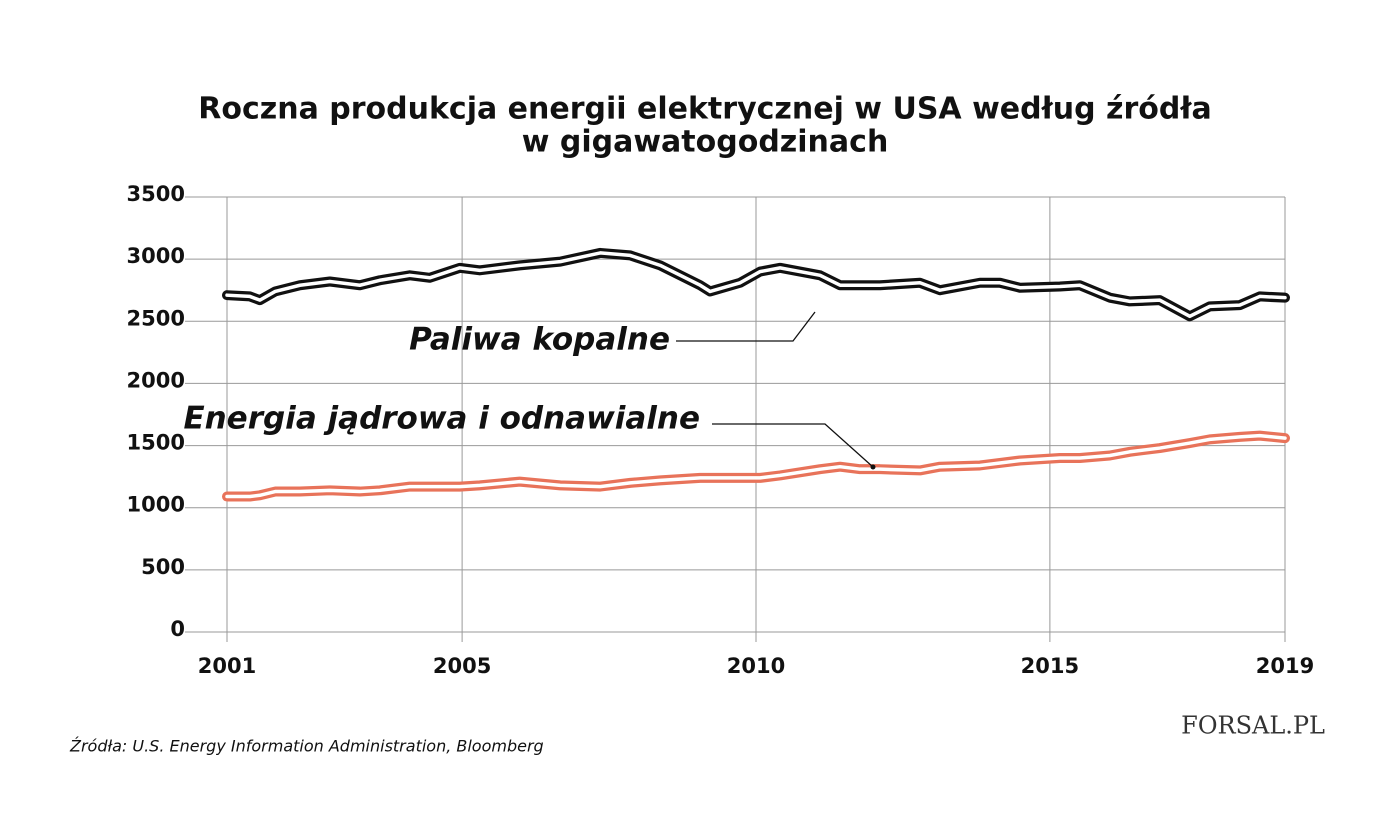 The width and height of the screenshot is (1400, 830). What do you see at coordinates (705, 142) in the screenshot?
I see `chart-subtitle: w gigawatogodzinach` at bounding box center [705, 142].